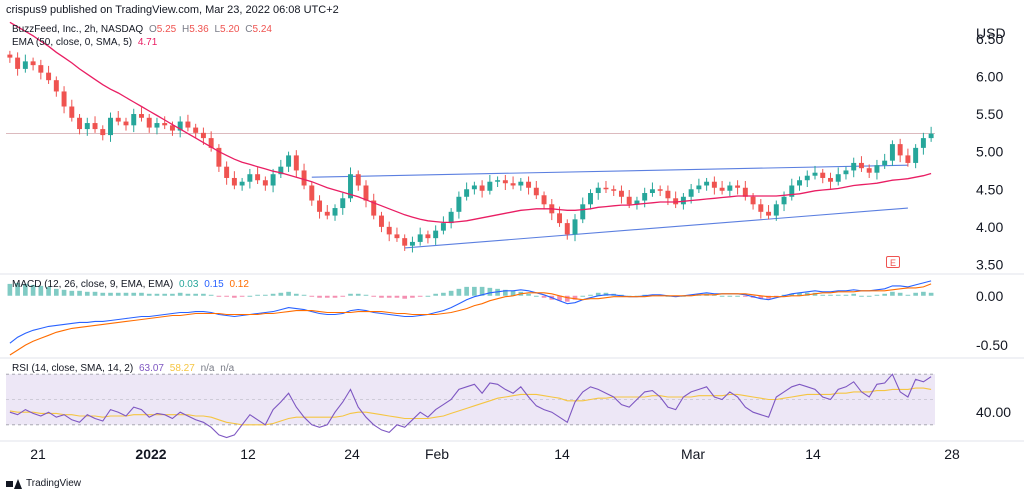 Image resolution: width=1024 pixels, height=496 pixels. Describe the element at coordinates (73, 368) in the screenshot. I see `rsi-label: RSI (14, close, SMA, 14, 2)` at that location.